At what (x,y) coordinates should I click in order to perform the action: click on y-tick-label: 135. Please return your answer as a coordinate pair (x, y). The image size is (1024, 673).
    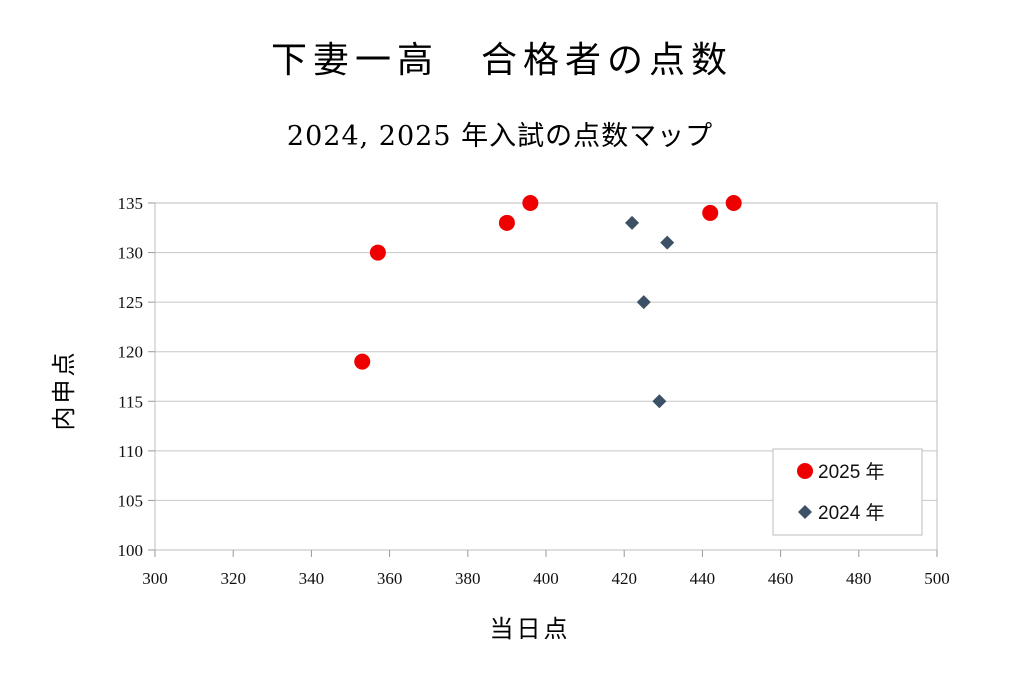
    Looking at the image, I should click on (131, 203).